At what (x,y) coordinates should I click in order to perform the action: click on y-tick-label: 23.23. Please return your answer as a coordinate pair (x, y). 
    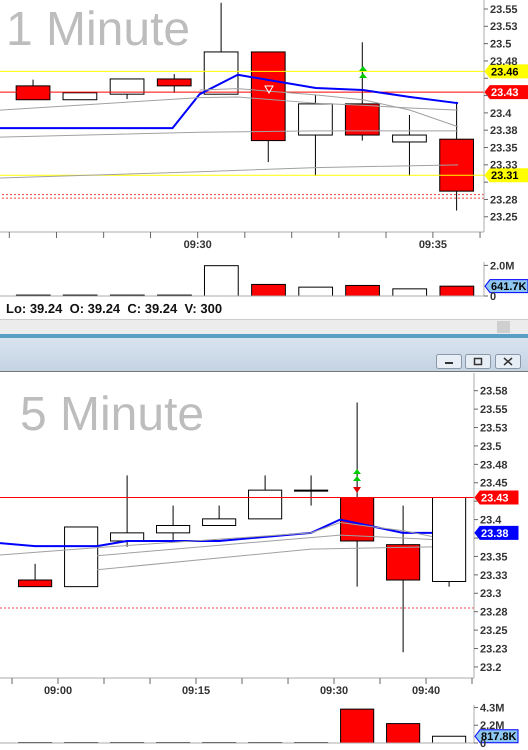
    Looking at the image, I should click on (494, 649).